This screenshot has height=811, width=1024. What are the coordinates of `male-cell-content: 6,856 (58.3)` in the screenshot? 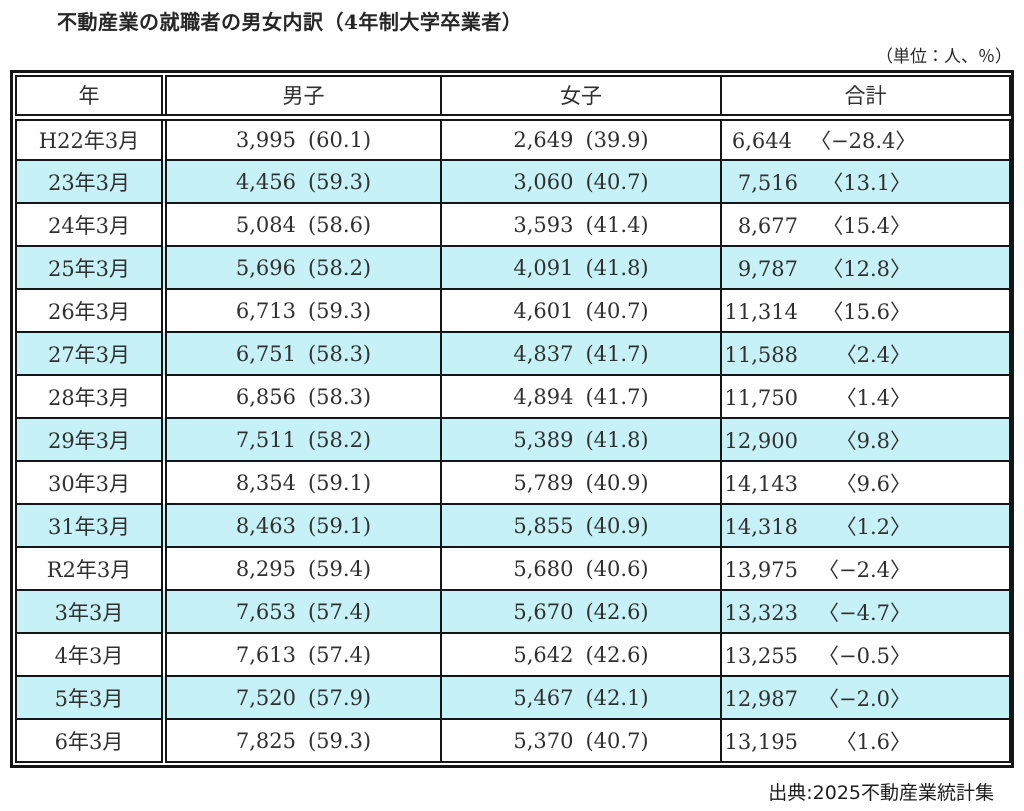 It's located at (303, 397).